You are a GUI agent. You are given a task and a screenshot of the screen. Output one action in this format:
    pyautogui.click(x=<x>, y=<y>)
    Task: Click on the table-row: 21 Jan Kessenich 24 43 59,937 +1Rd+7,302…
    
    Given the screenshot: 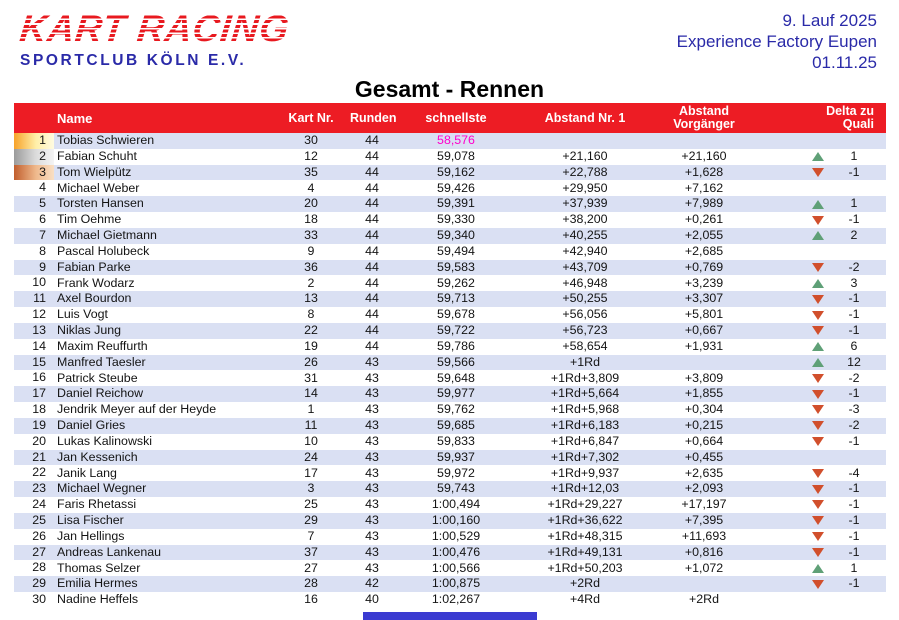 What is the action you would take?
    pyautogui.click(x=450, y=457)
    